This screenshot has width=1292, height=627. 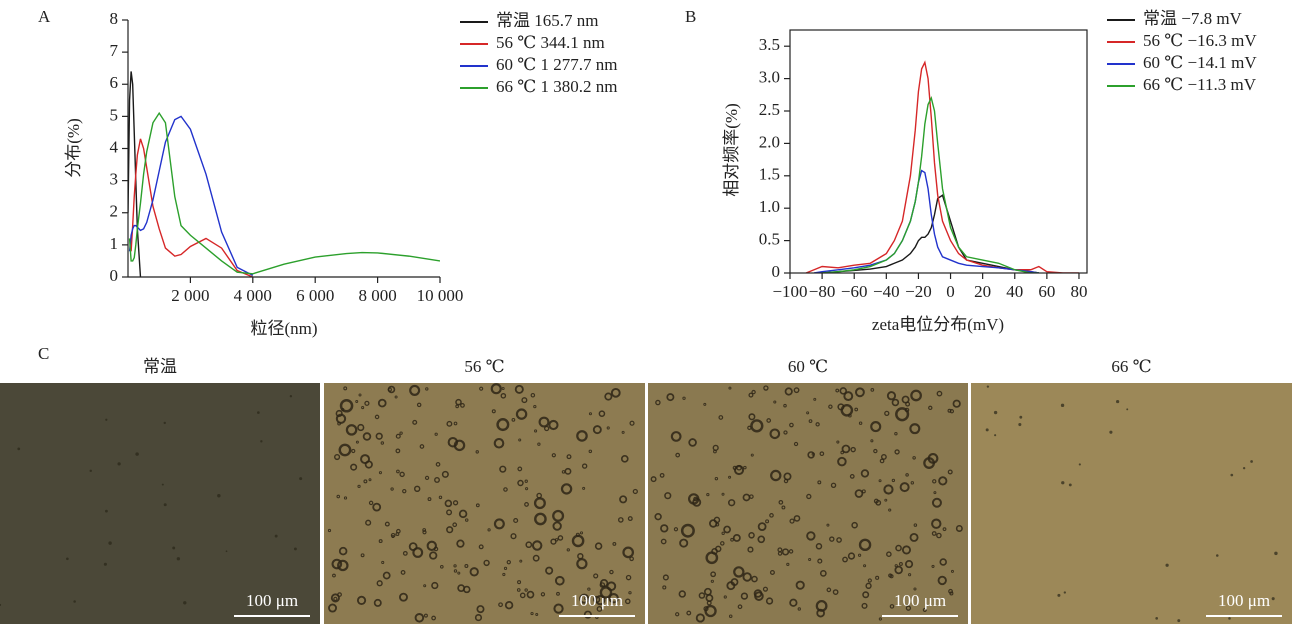 What do you see at coordinates (950, 291) in the screenshot?
I see `x-tick-label: 0` at bounding box center [950, 291].